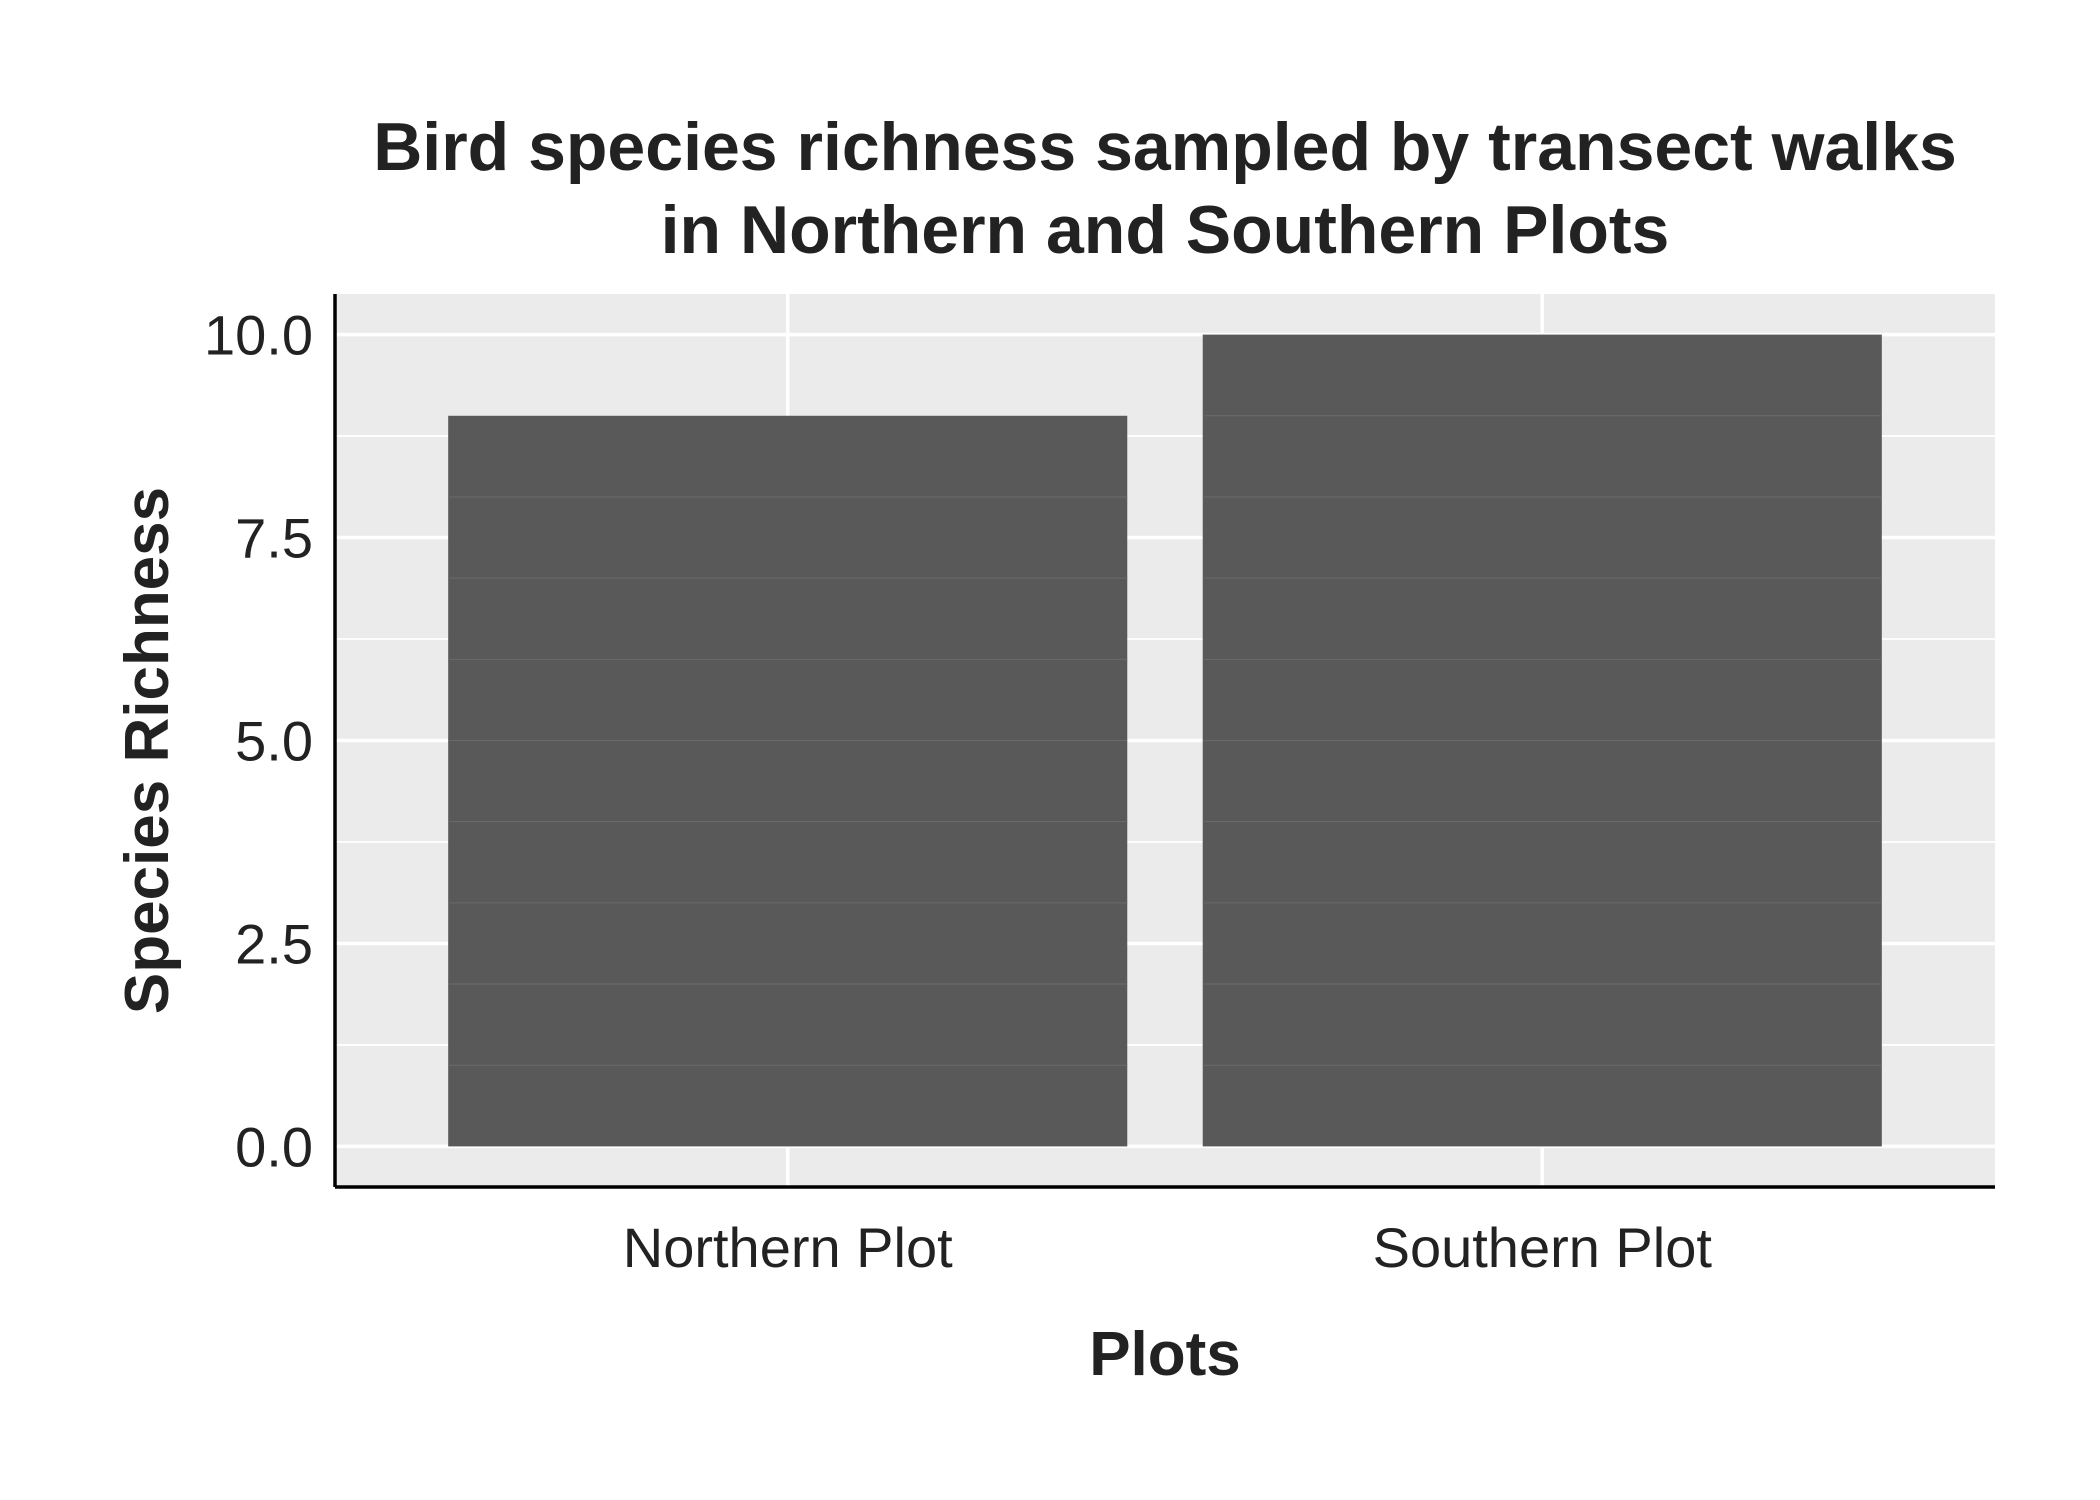  I want to click on y-tick-label: 7.5, so click(274, 538).